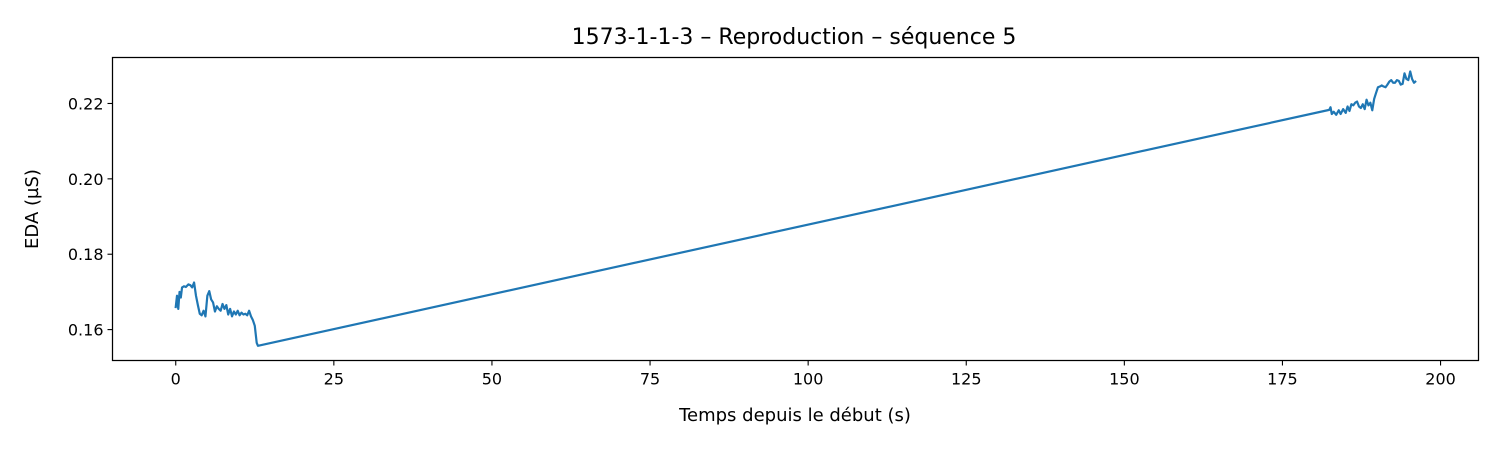 This screenshot has height=450, width=1500. What do you see at coordinates (86, 103) in the screenshot?
I see `y-tick-label: 0.22` at bounding box center [86, 103].